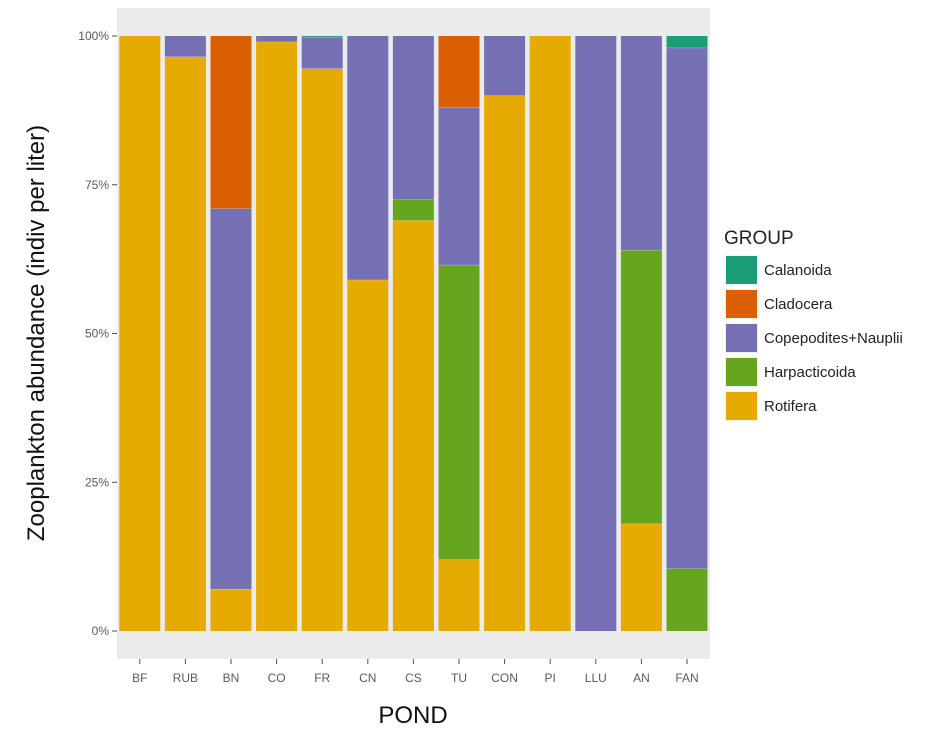 The height and width of the screenshot is (731, 931). Describe the element at coordinates (741, 304) in the screenshot. I see `legend-swatch-cladocera` at that location.